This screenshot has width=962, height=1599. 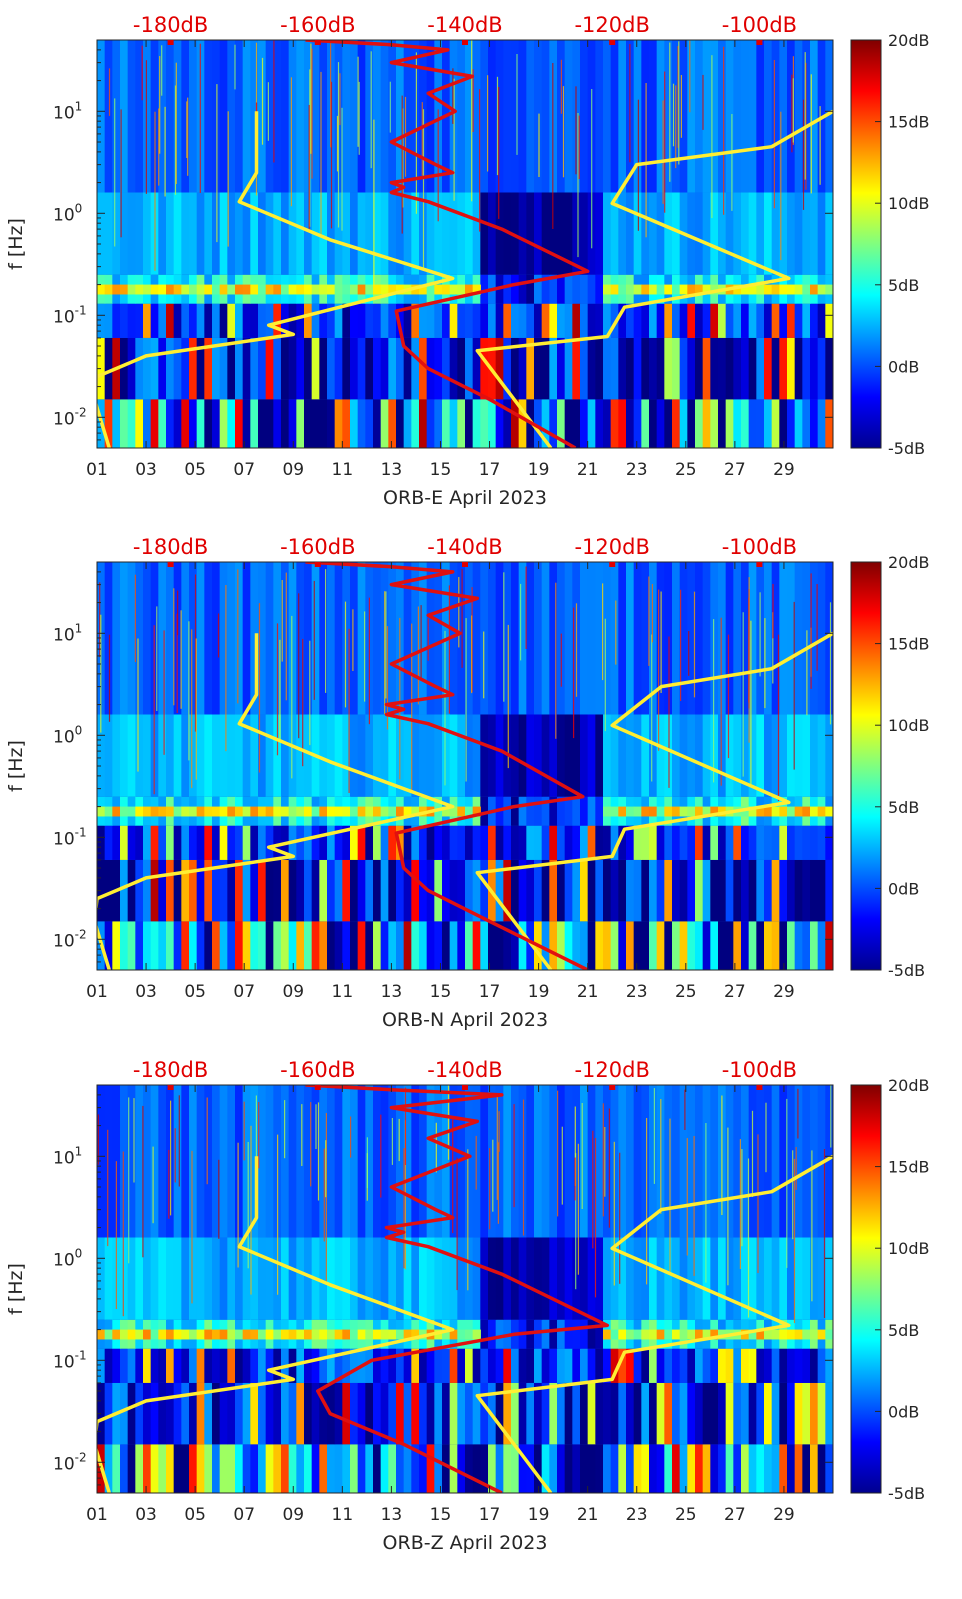 I want to click on x-tick-label: 05, so click(x=195, y=470).